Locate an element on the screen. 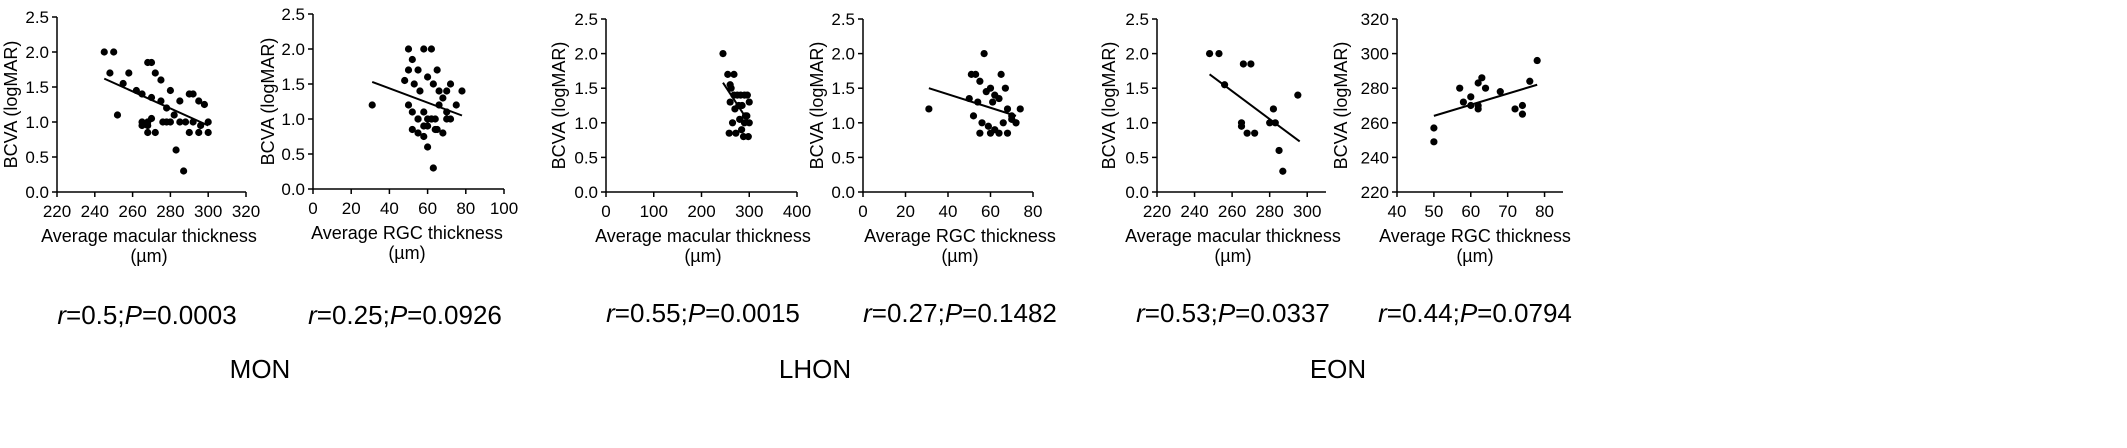 Image resolution: width=2127 pixels, height=448 pixels. x-tick-label: 320 is located at coordinates (246, 211).